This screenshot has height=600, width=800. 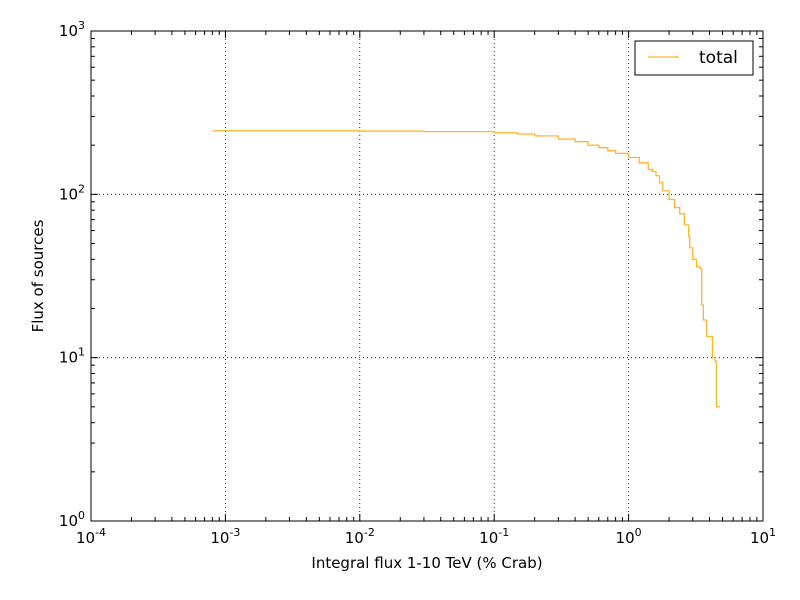 I want to click on legend-box, so click(x=694, y=58).